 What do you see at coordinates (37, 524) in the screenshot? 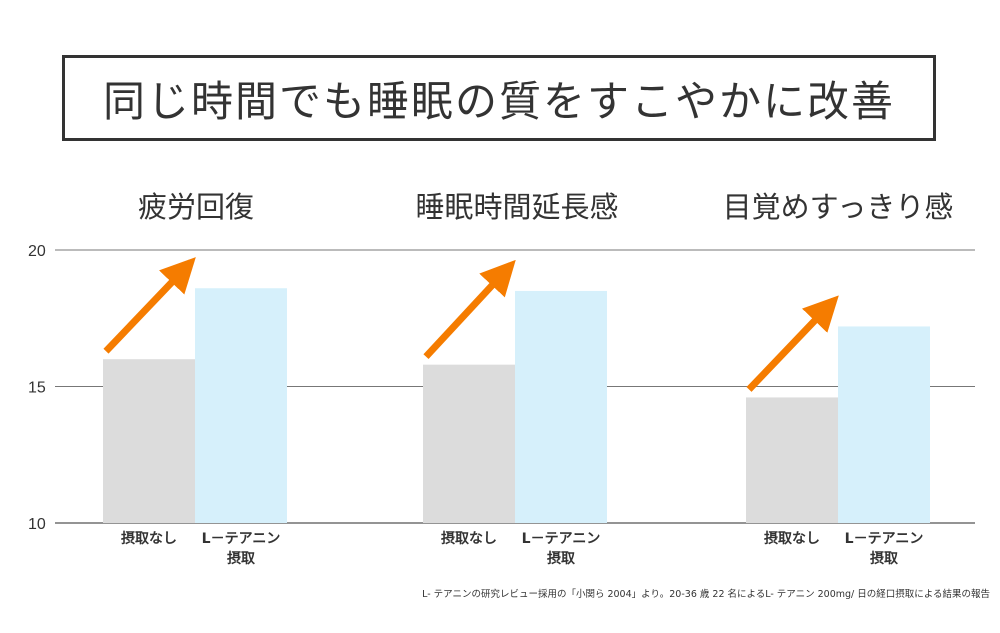
I see `y-tick-label: 10` at bounding box center [37, 524].